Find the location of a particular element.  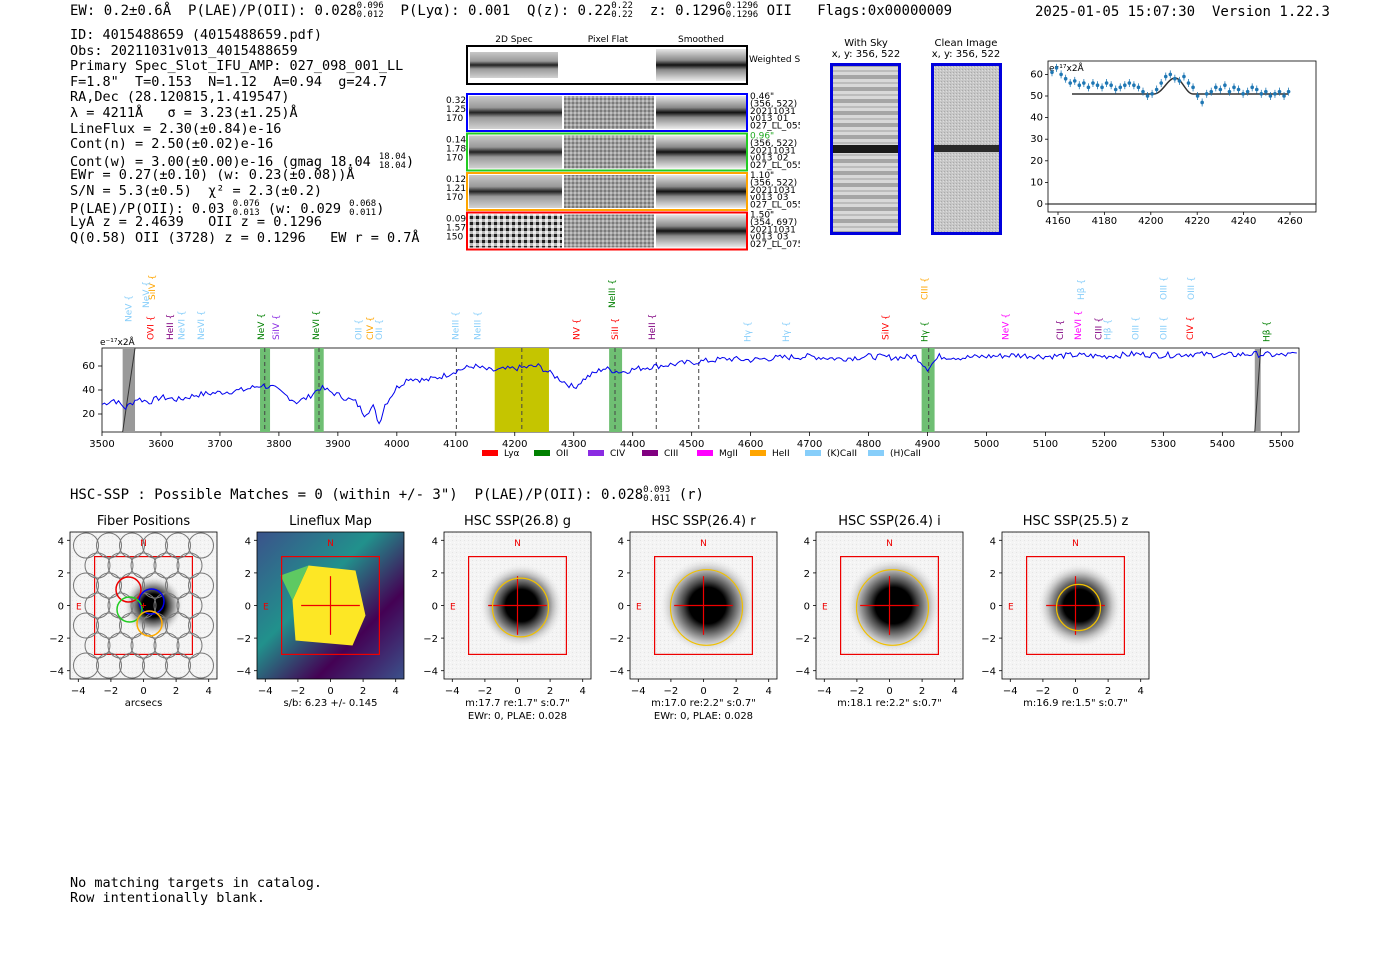

line-label-17: NeIII { is located at coordinates (613, 293).